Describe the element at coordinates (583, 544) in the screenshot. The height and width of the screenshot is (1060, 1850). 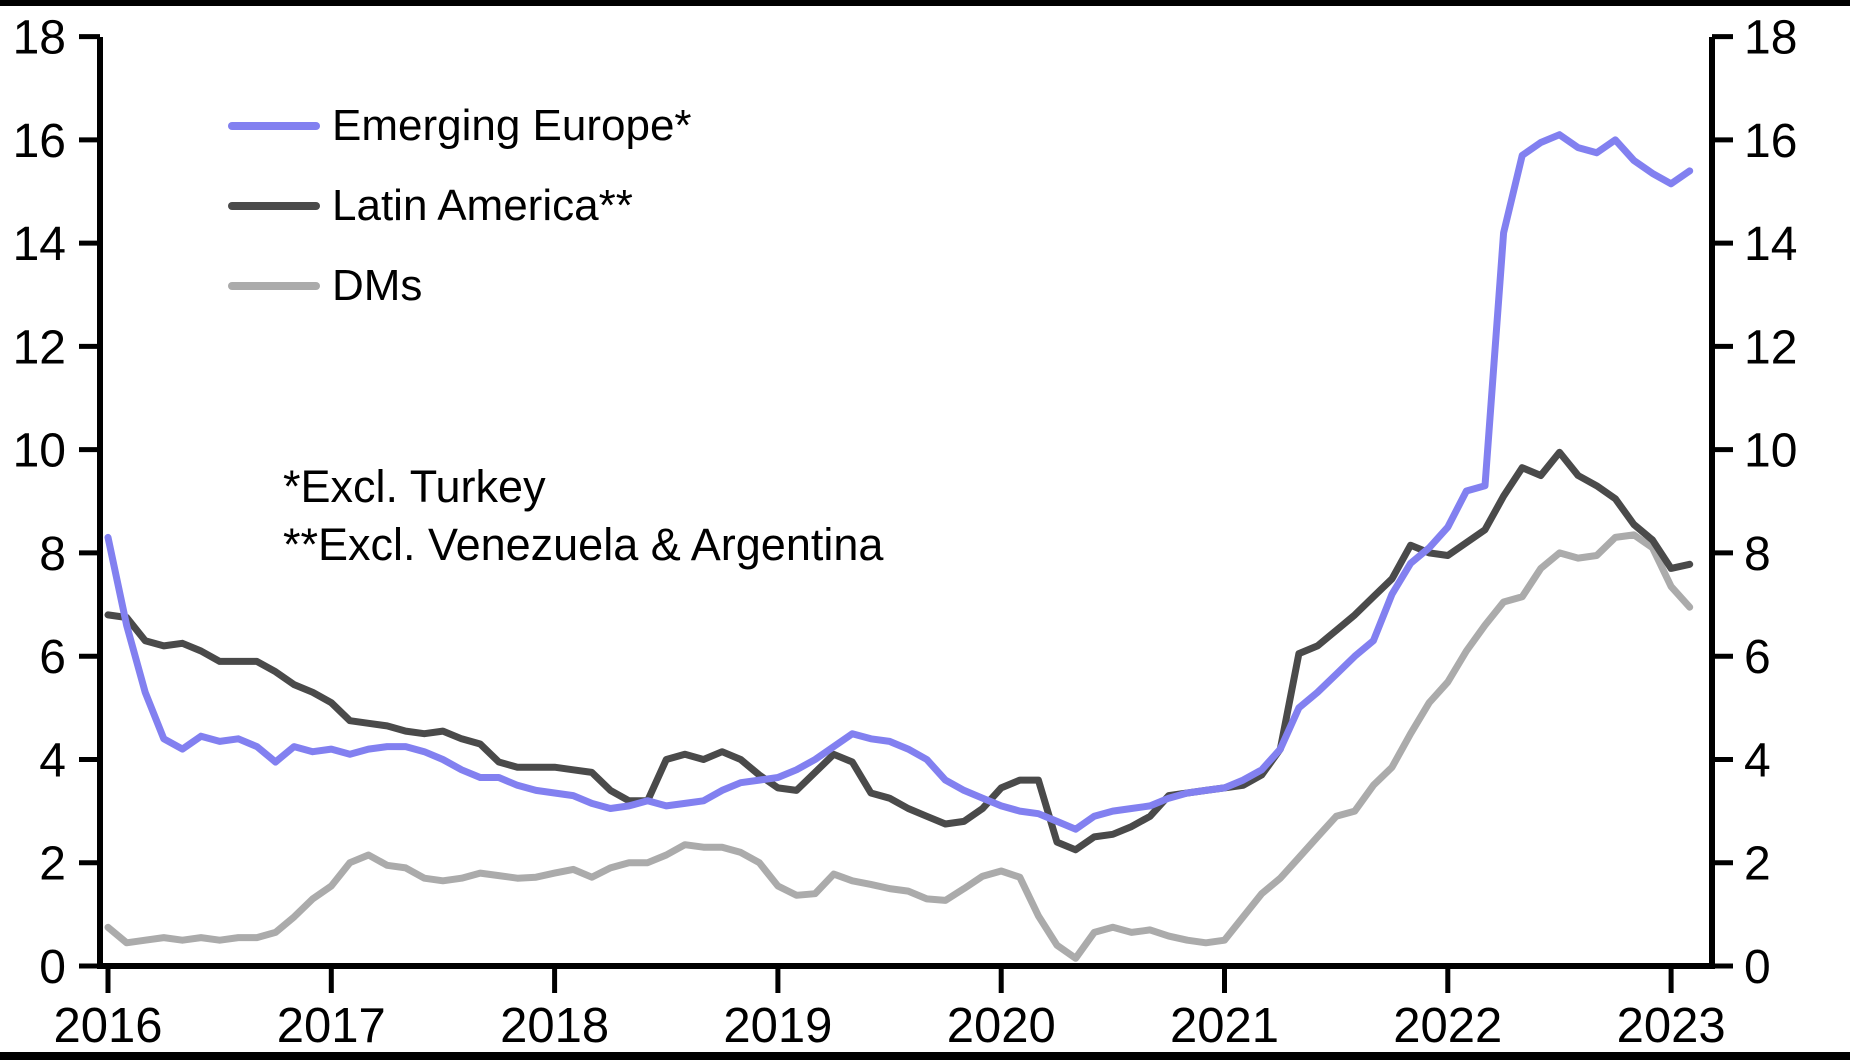
I see `footnote-excl-venezuela-argentina: **Excl. Venezuela & Argentina` at that location.